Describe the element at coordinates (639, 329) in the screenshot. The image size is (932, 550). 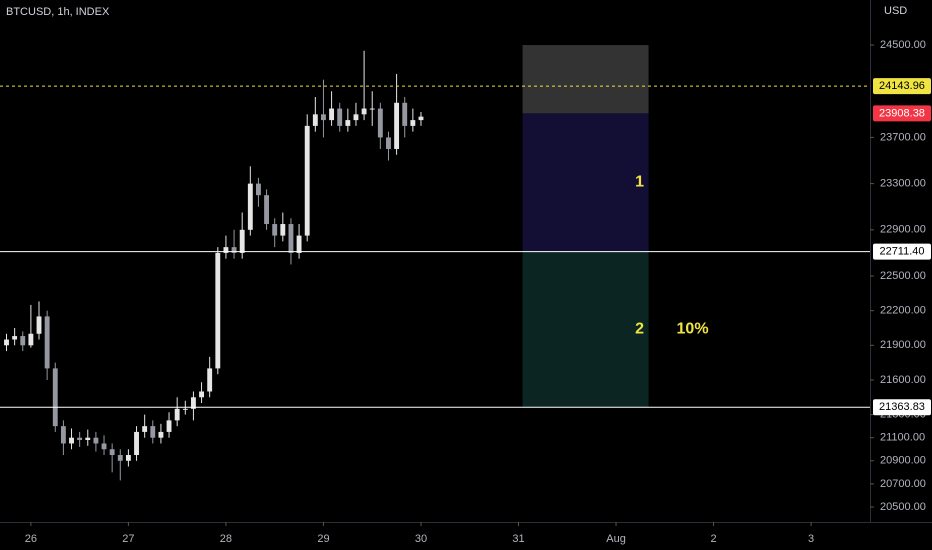
I see `zone-label: 2` at that location.